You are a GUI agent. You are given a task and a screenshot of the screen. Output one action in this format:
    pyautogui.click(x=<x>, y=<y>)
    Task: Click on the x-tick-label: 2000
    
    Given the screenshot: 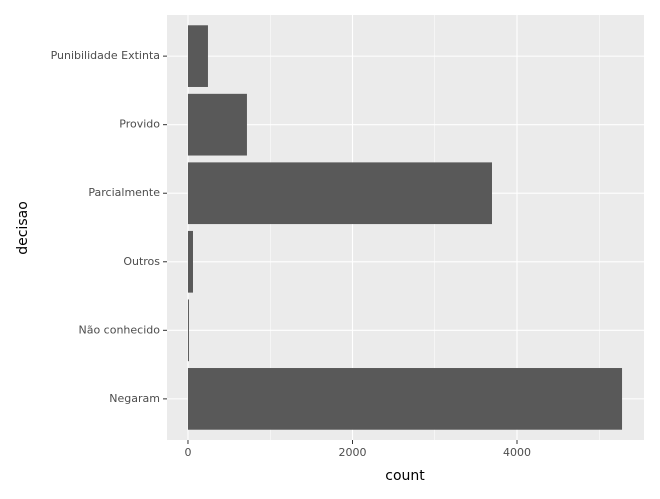 What is the action you would take?
    pyautogui.click(x=352, y=452)
    